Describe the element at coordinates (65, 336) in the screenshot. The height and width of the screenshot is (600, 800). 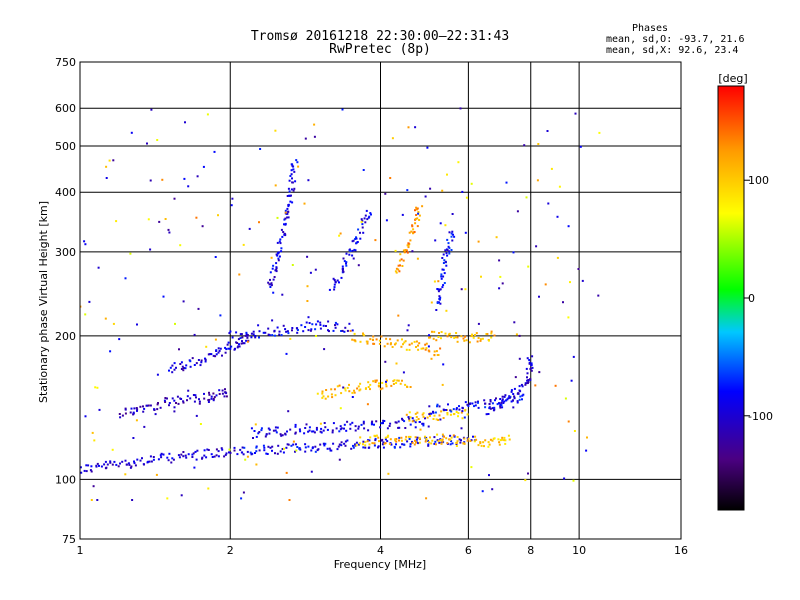
I see `y-tick-label: 200` at that location.